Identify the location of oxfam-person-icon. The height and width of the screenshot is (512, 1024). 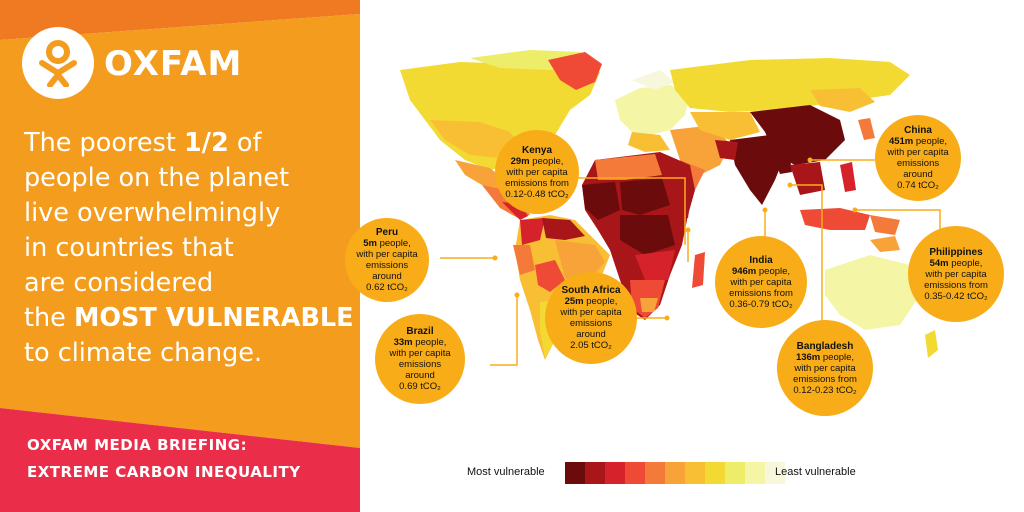
(58, 63).